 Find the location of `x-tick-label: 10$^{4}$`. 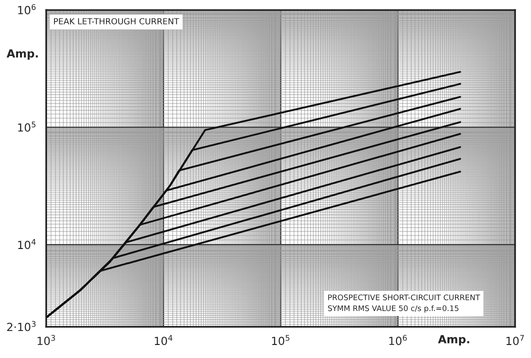

x-tick-label: 10$^{4}$ is located at coordinates (163, 340).